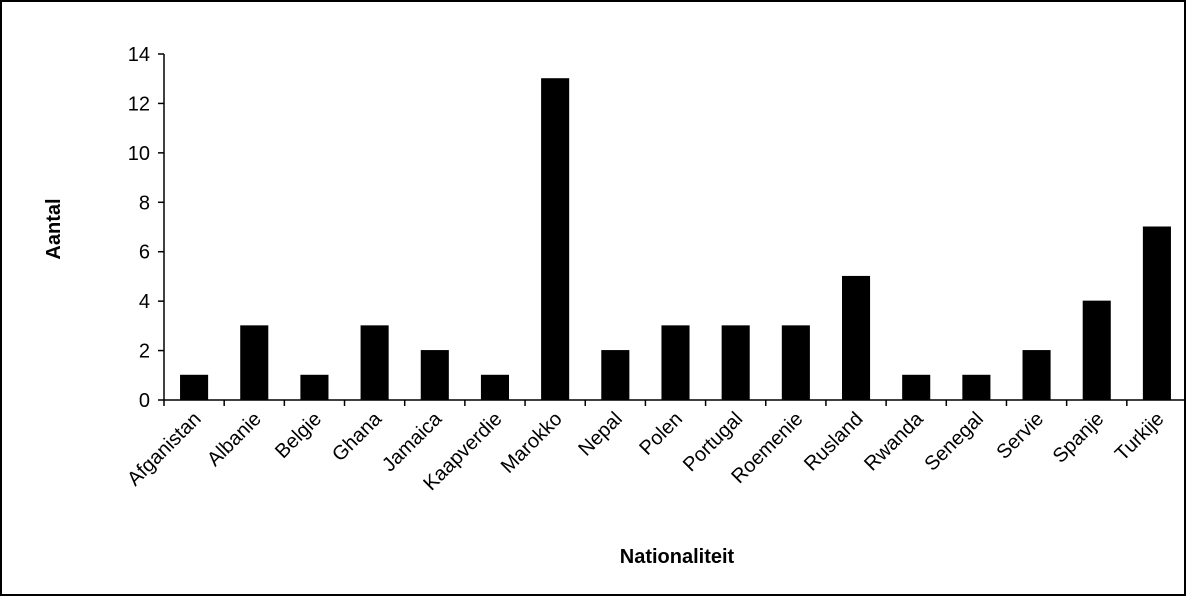 The width and height of the screenshot is (1186, 598). I want to click on bar-jamaica, so click(434, 375).